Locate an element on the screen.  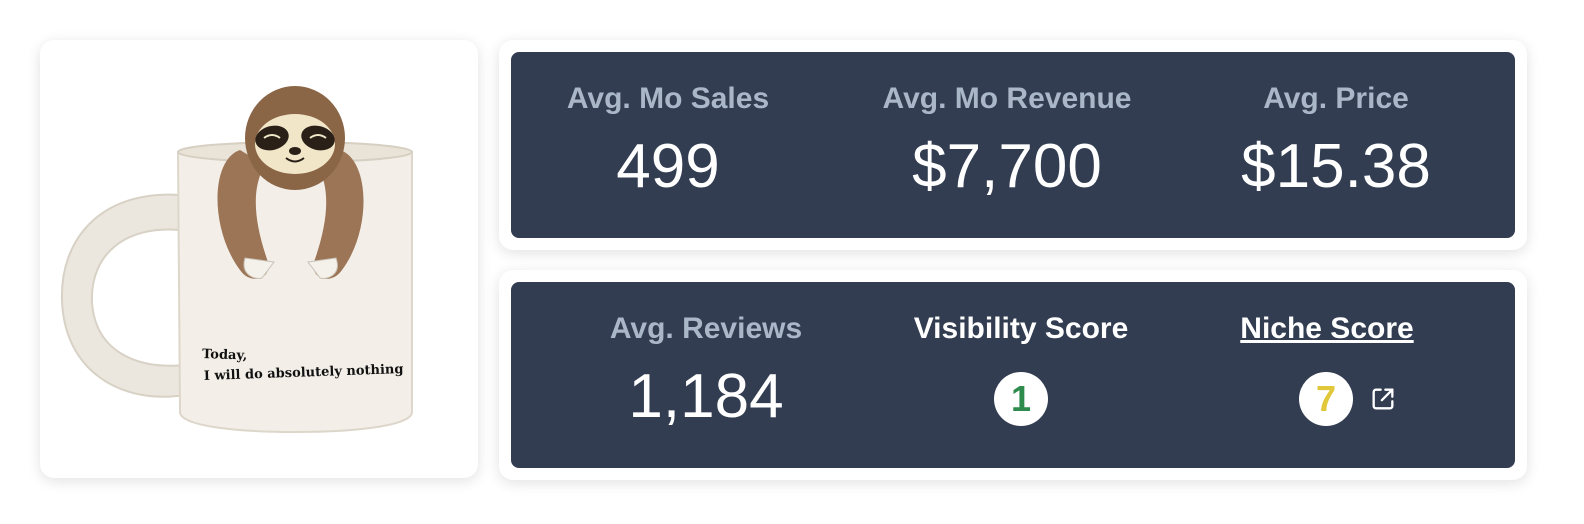
avg-mo-sales-stat: Avg. Mo Sales 499 is located at coordinates (668, 145).